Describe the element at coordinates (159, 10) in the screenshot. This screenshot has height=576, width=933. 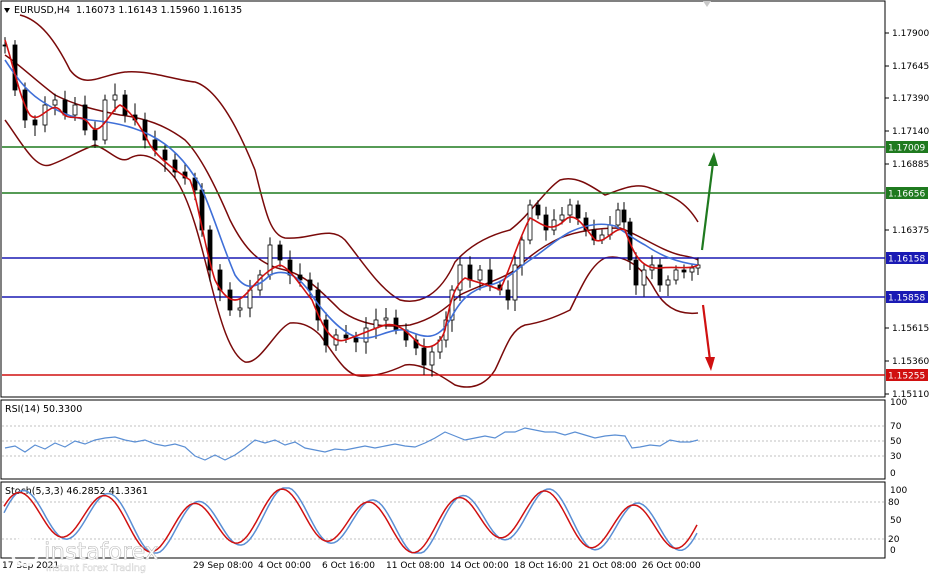
I see `ohlc-readout: 1.16073 1.16143 1.15960 1.16135` at that location.